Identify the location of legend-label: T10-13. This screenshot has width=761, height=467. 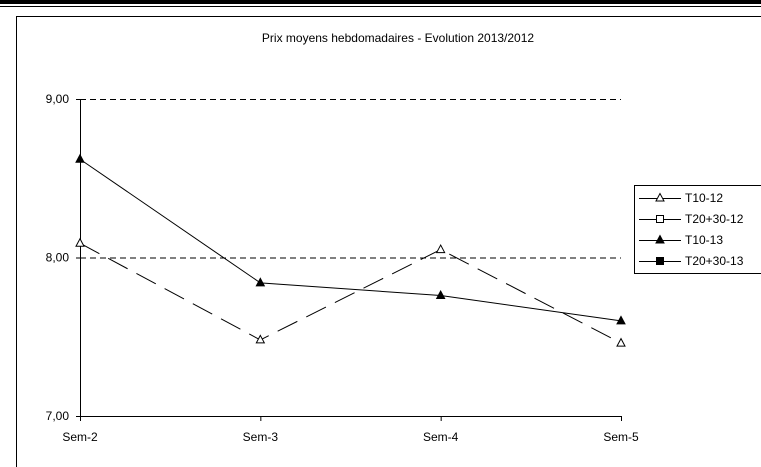
(704, 240).